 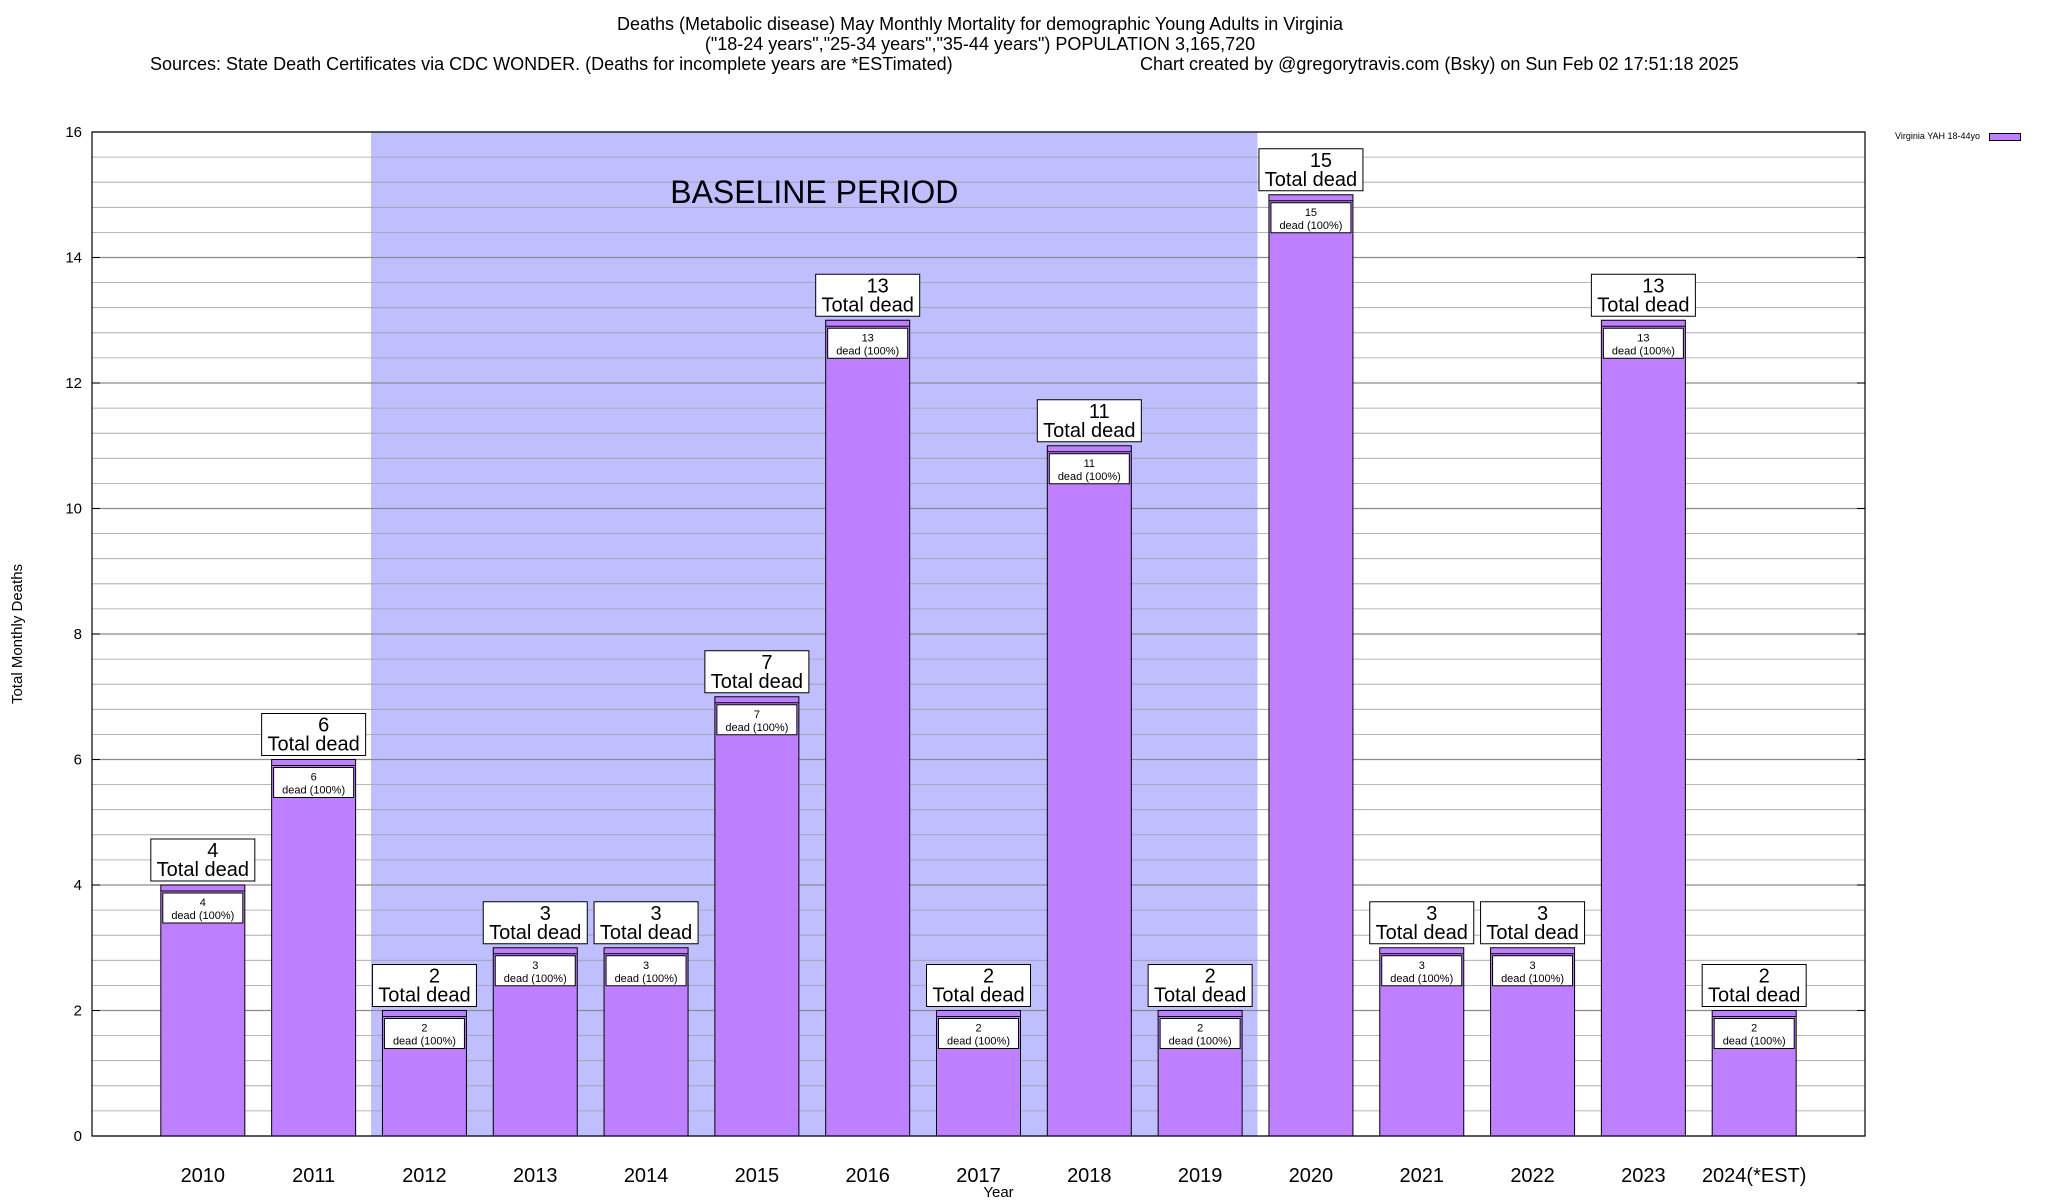 I want to click on y-tick-label: 10, so click(x=73, y=509).